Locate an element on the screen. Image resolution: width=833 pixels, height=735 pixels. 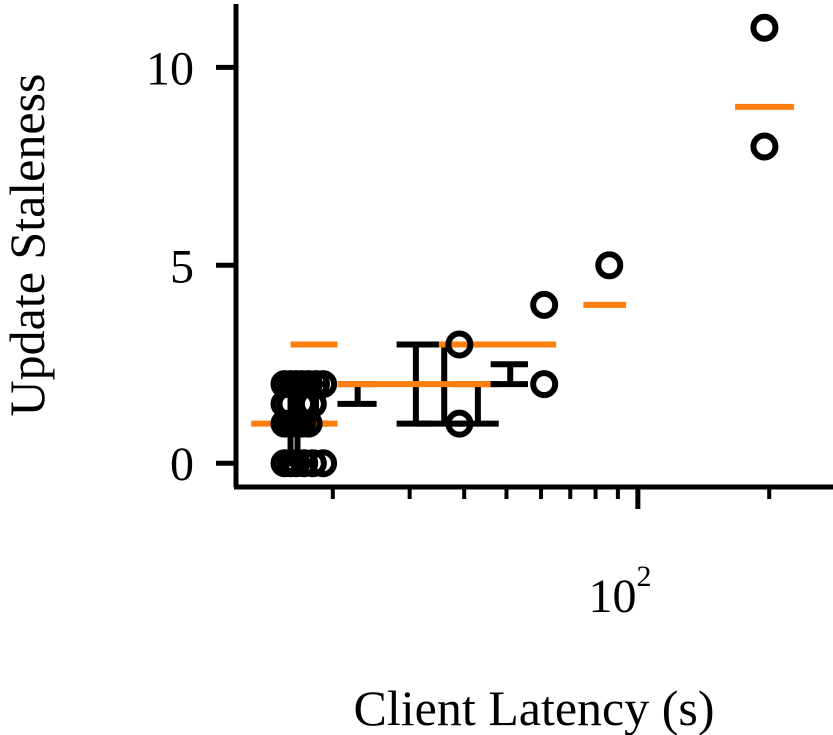
x-tick-base: 10 is located at coordinates (613, 596).